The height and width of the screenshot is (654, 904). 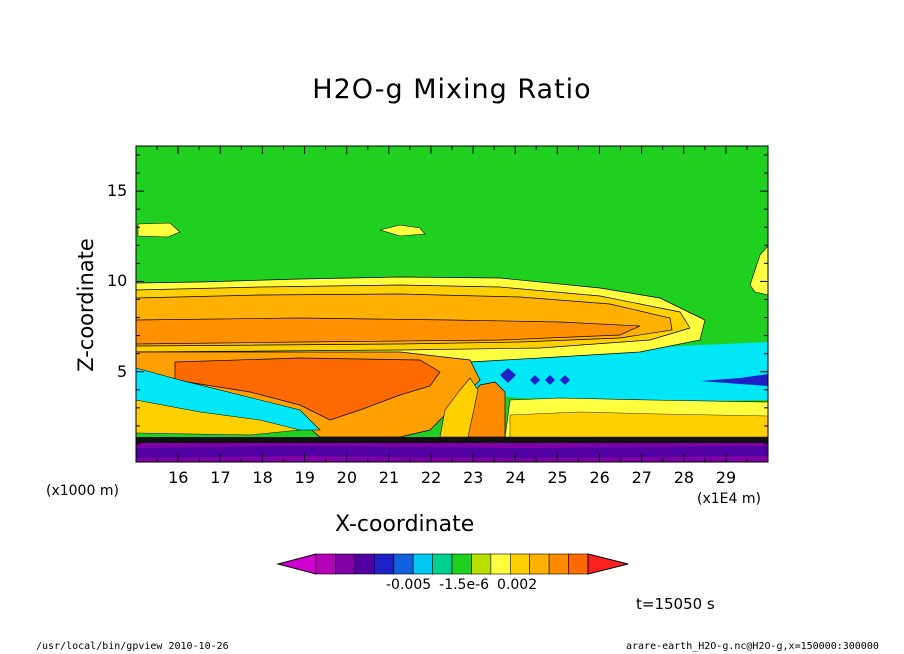 I want to click on colorbar-tick-label: -1.5e-6, so click(x=464, y=585).